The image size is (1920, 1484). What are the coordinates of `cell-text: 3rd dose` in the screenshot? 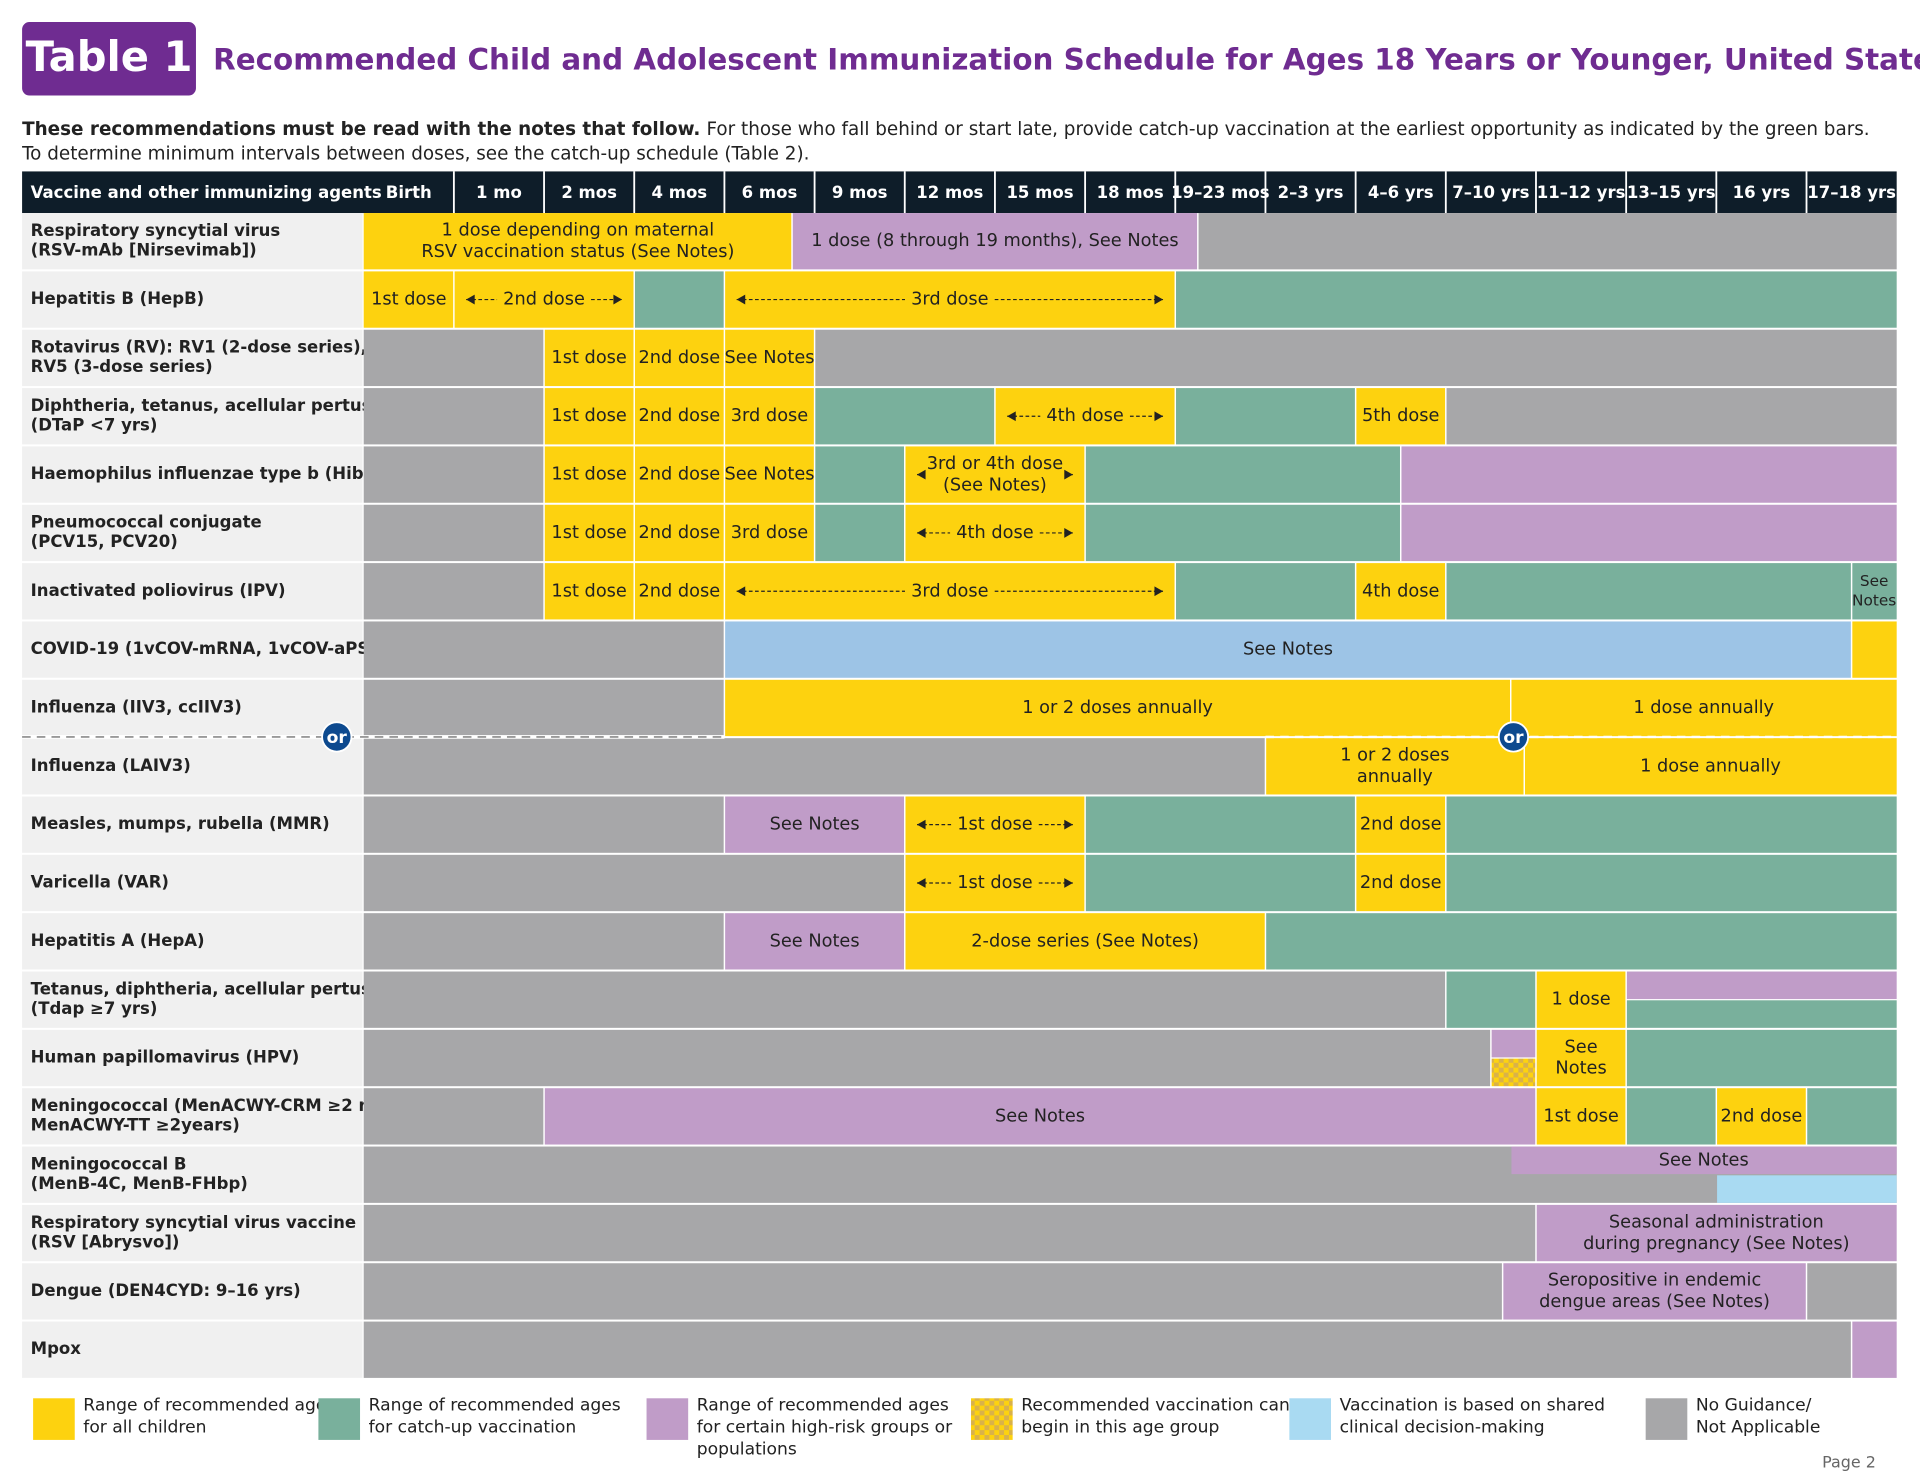 It's located at (769, 533).